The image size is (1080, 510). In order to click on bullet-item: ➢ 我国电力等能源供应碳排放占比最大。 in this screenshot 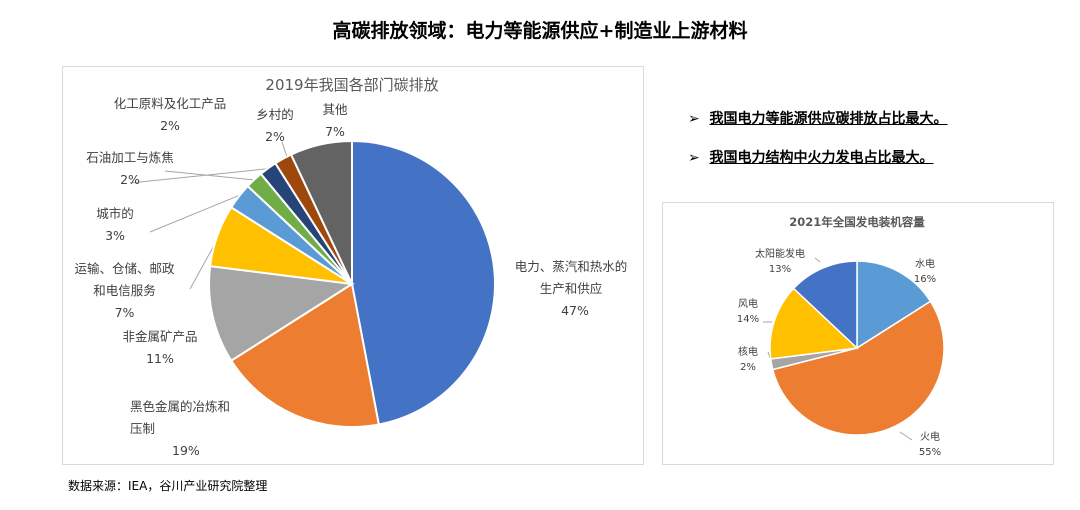, I will do `click(818, 119)`.